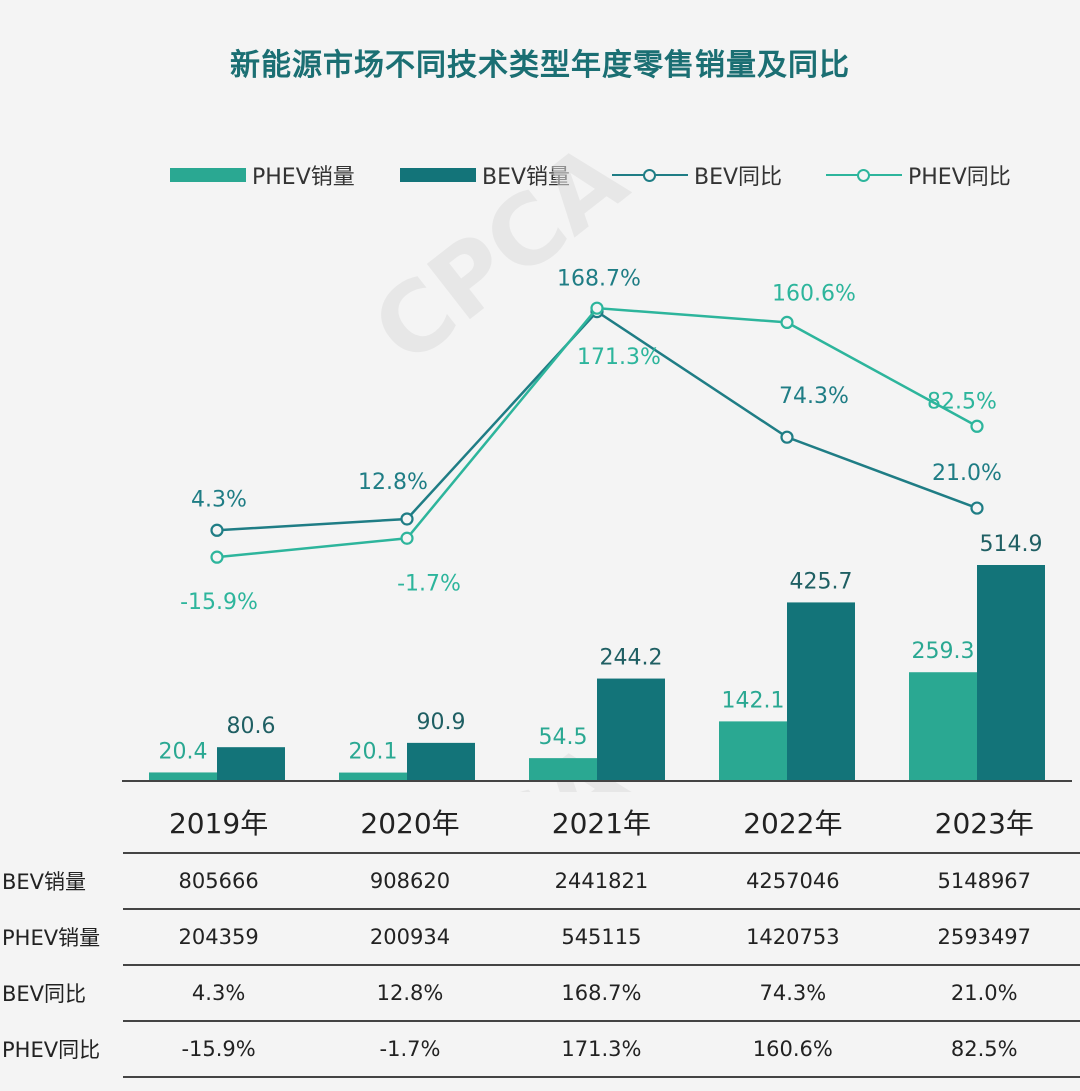  Describe the element at coordinates (563, 737) in the screenshot. I see `data-label-phev-sales: 54.5` at that location.